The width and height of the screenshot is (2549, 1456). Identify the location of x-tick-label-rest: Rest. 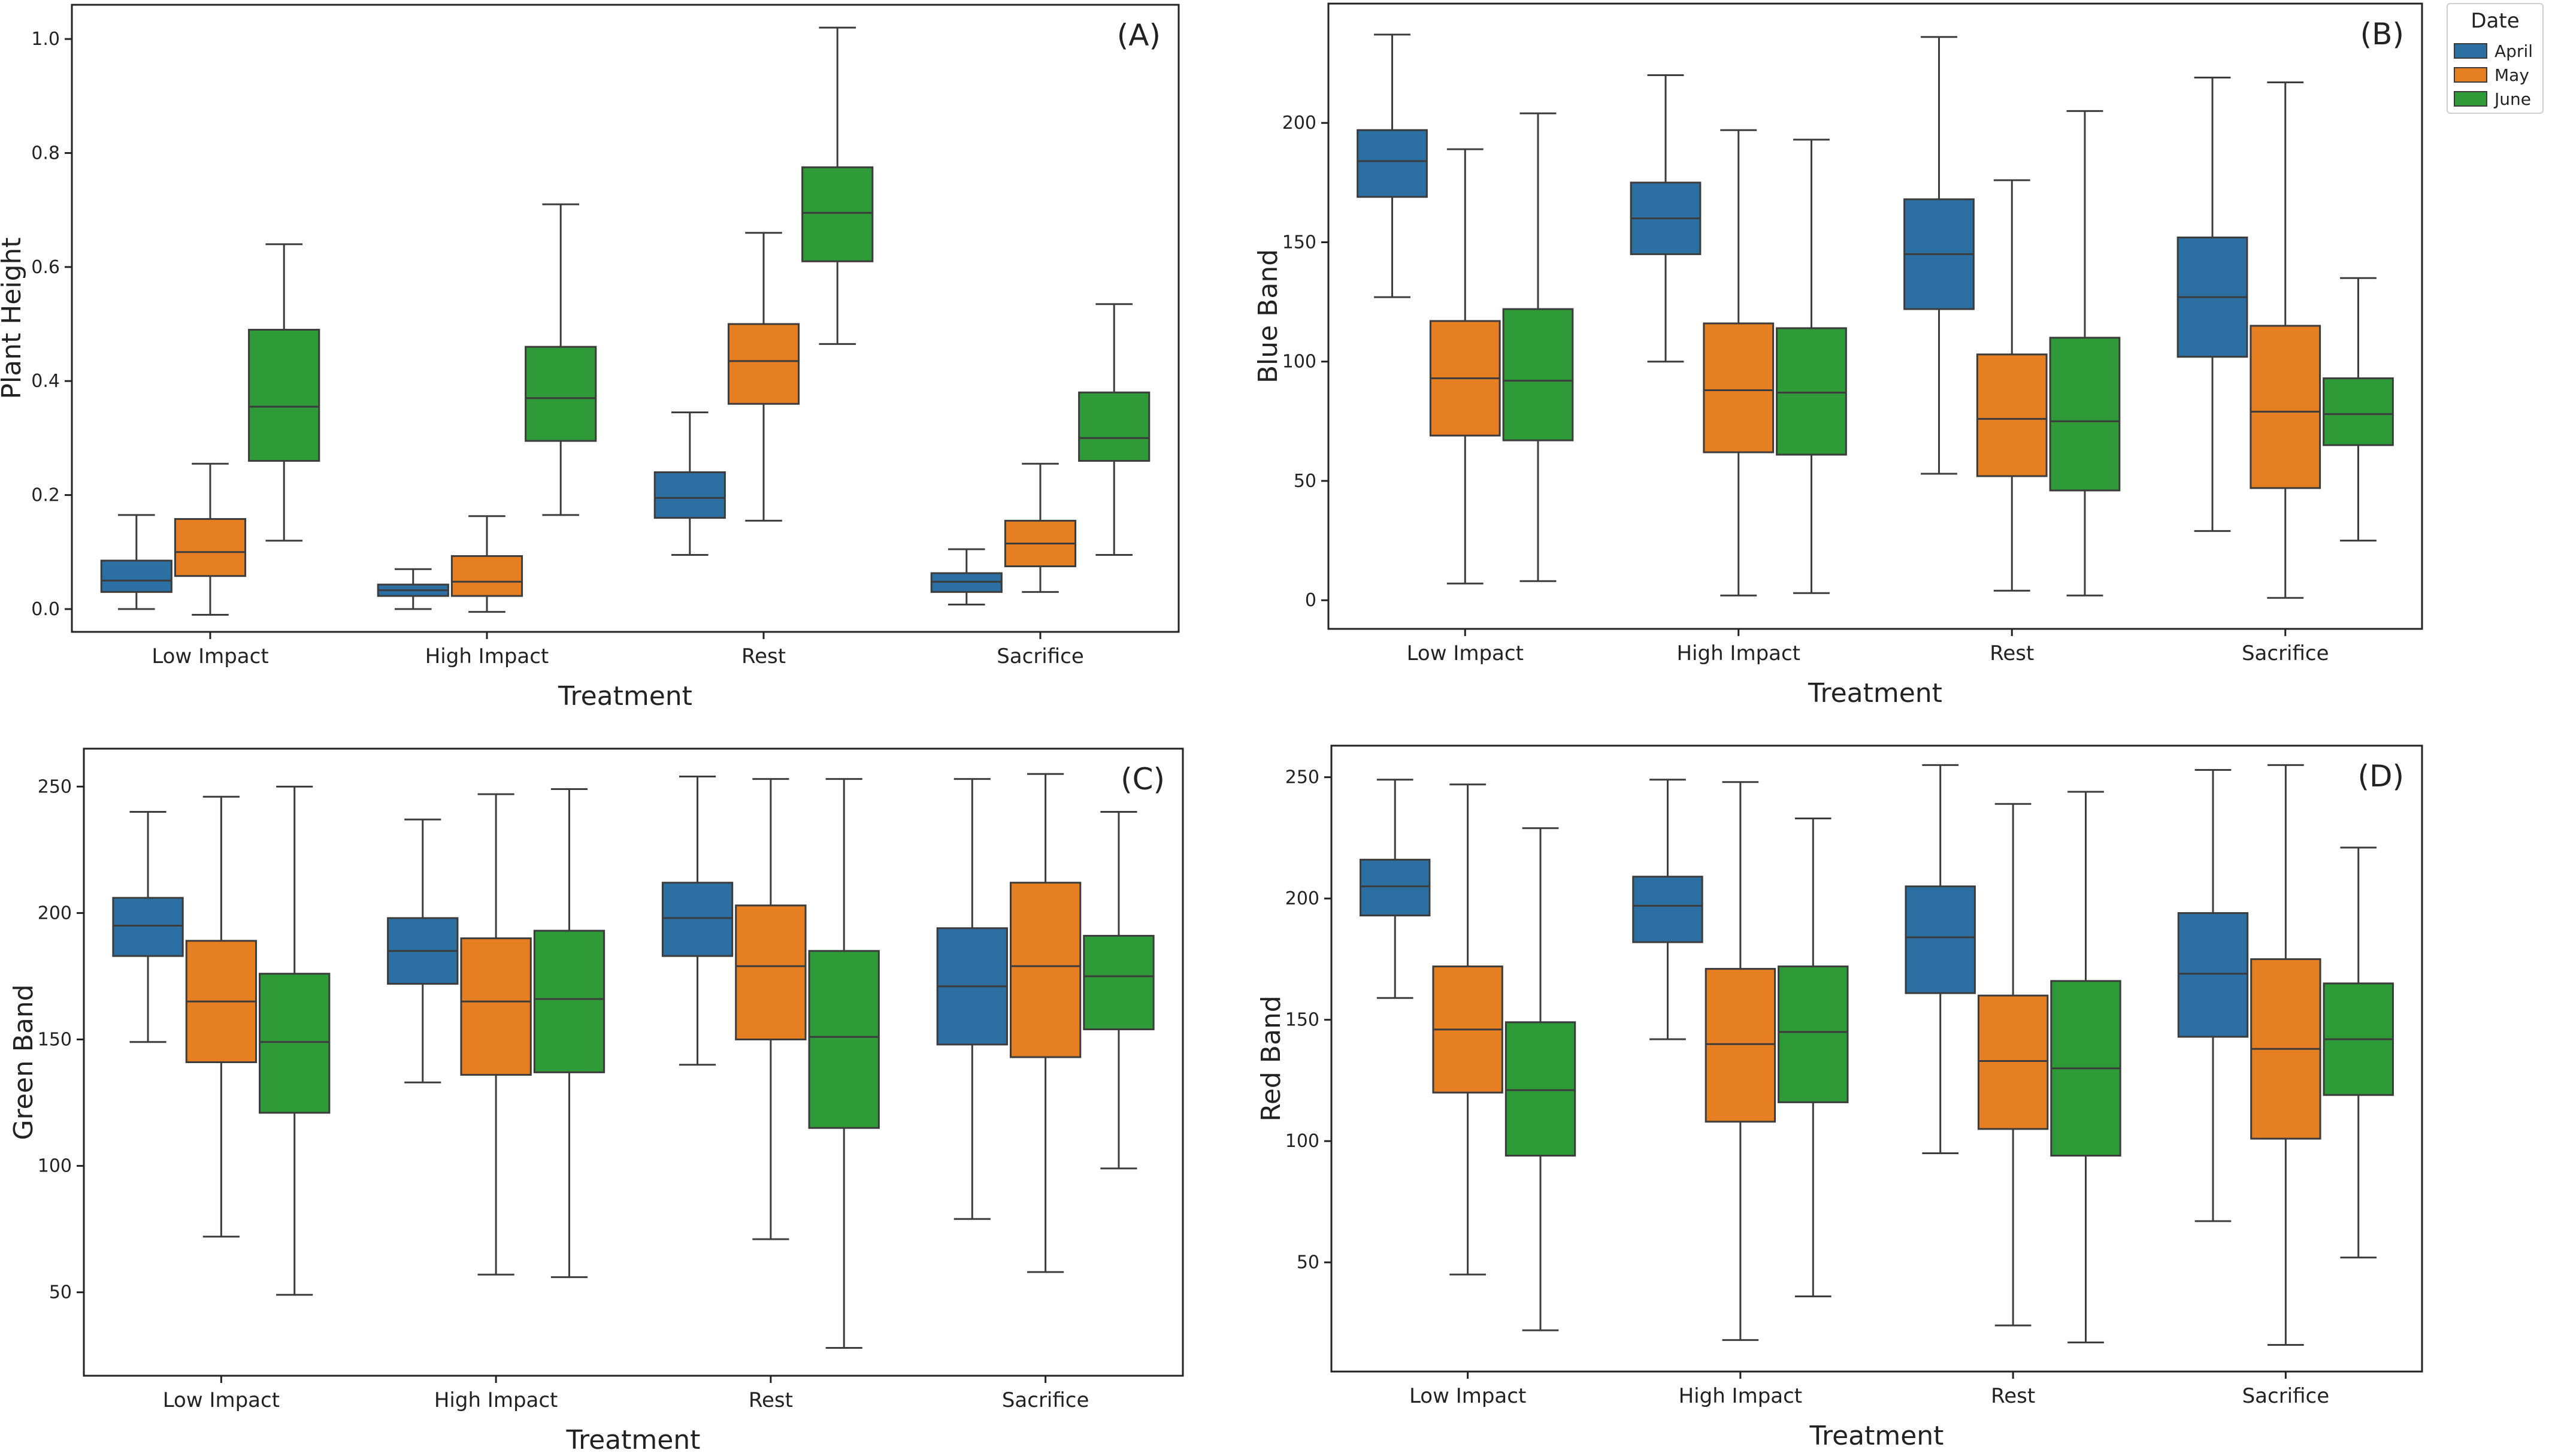
(764, 656).